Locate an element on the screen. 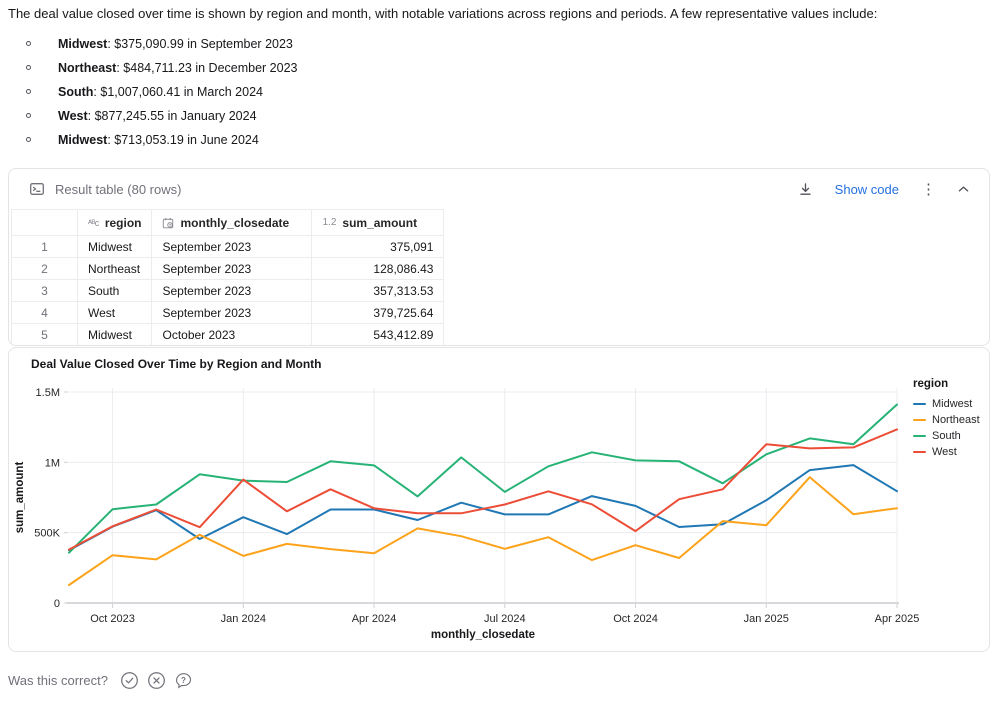  row-number: 1 is located at coordinates (44, 246).